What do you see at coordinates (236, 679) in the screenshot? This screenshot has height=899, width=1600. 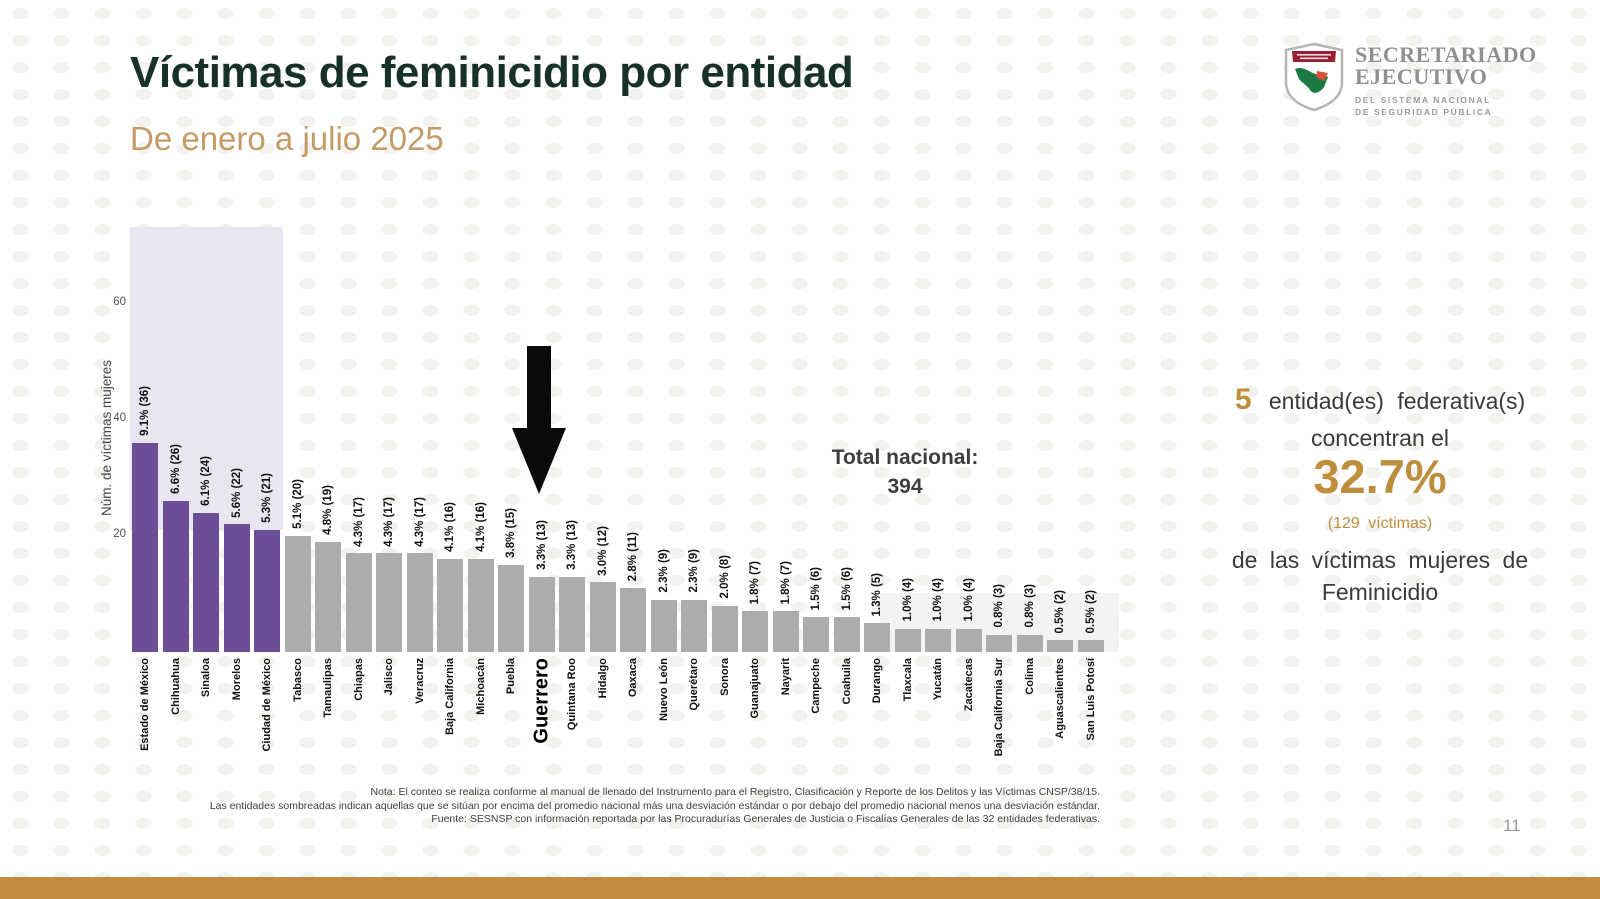 I see `state-label: Morelos` at bounding box center [236, 679].